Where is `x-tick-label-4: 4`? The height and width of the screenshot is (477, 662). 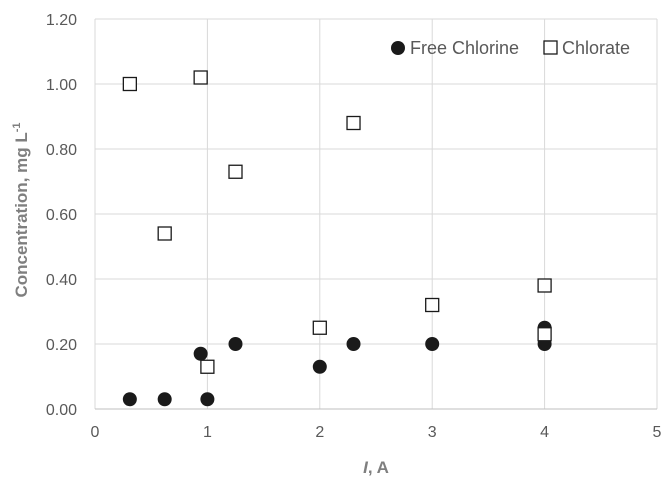
x-tick-label-4: 4 is located at coordinates (544, 432).